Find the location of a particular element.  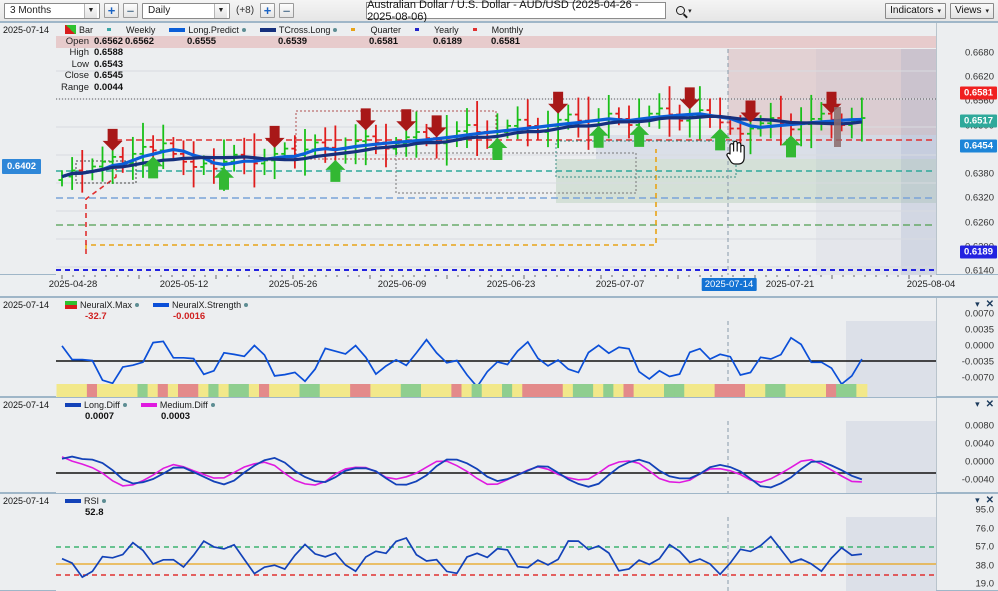

legend-item-monthly: Monthly is located at coordinates (498, 29).